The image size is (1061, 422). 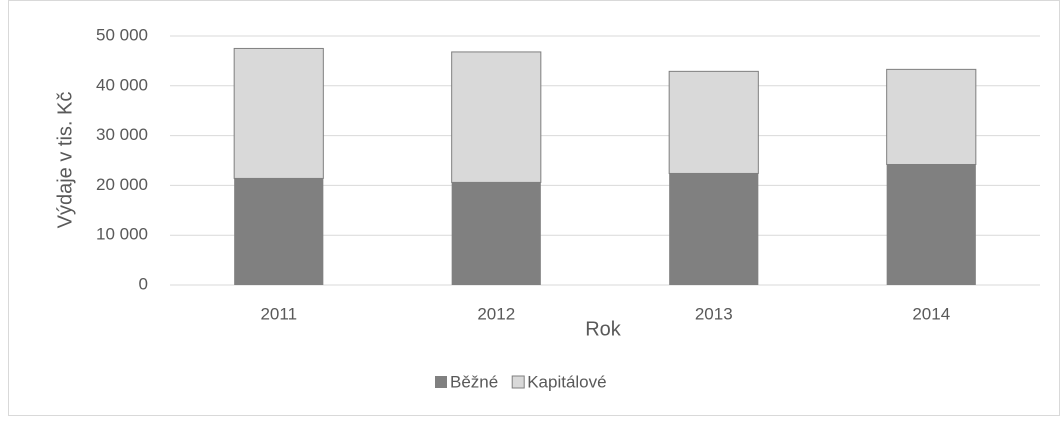 I want to click on y-tick-label: 30 000, so click(x=122, y=134).